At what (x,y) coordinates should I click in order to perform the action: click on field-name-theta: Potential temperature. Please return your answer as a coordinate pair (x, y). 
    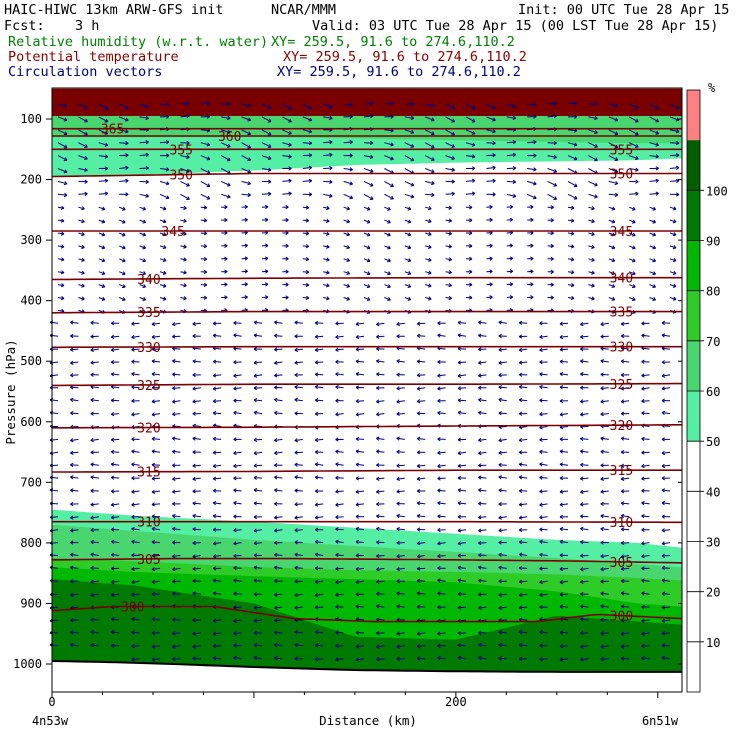
    Looking at the image, I should click on (93, 57).